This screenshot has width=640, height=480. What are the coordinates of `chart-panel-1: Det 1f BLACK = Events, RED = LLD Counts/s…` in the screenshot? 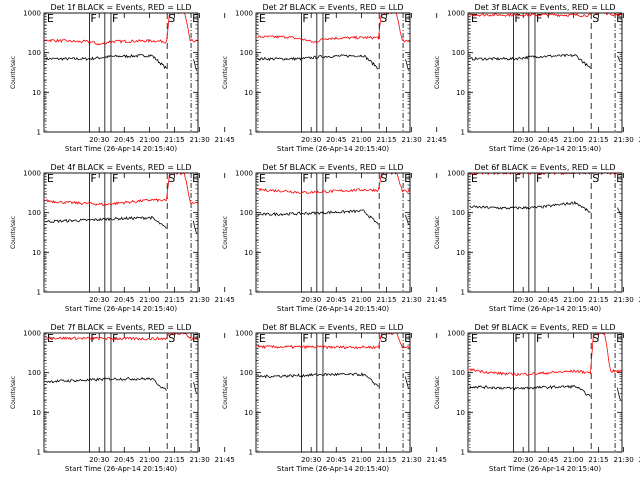 It's located at (122, 78).